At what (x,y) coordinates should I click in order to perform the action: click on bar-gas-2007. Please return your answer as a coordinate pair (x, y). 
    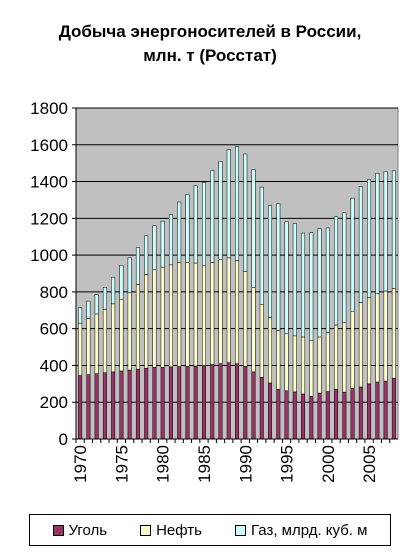
    Looking at the image, I should click on (385, 231).